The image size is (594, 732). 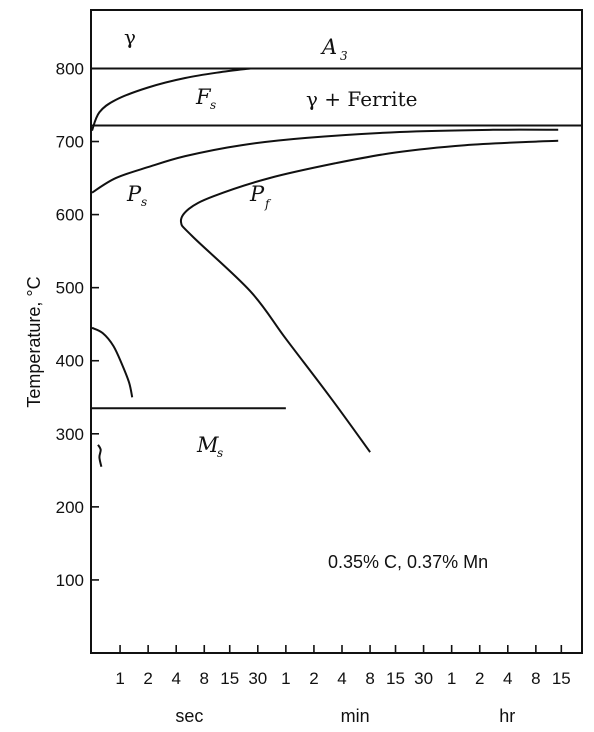 I want to click on a3-label-main: A, so click(x=328, y=47).